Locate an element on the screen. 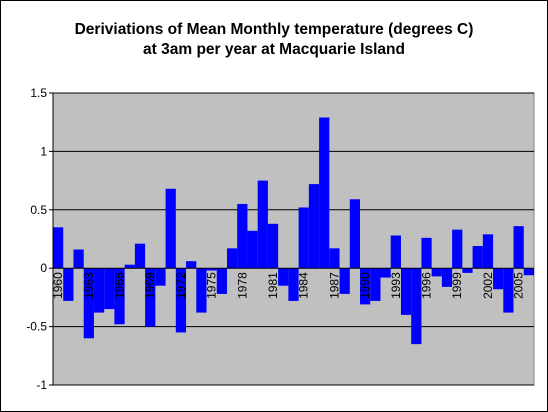 Image resolution: width=548 pixels, height=412 pixels. x-tick-label: 1963 is located at coordinates (89, 285).